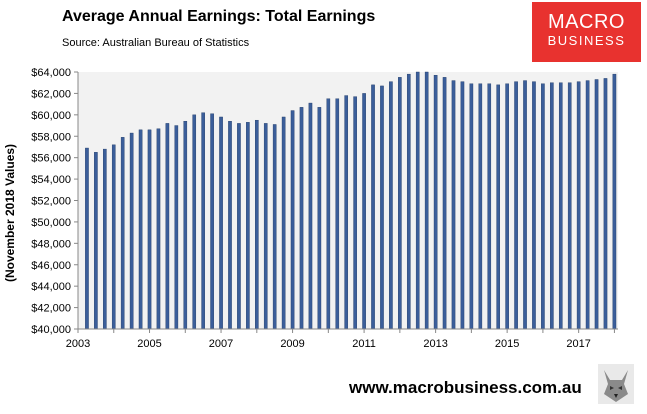 The width and height of the screenshot is (647, 414). What do you see at coordinates (10, 213) in the screenshot?
I see `y-axis-label: (November 2018 Values)` at bounding box center [10, 213].